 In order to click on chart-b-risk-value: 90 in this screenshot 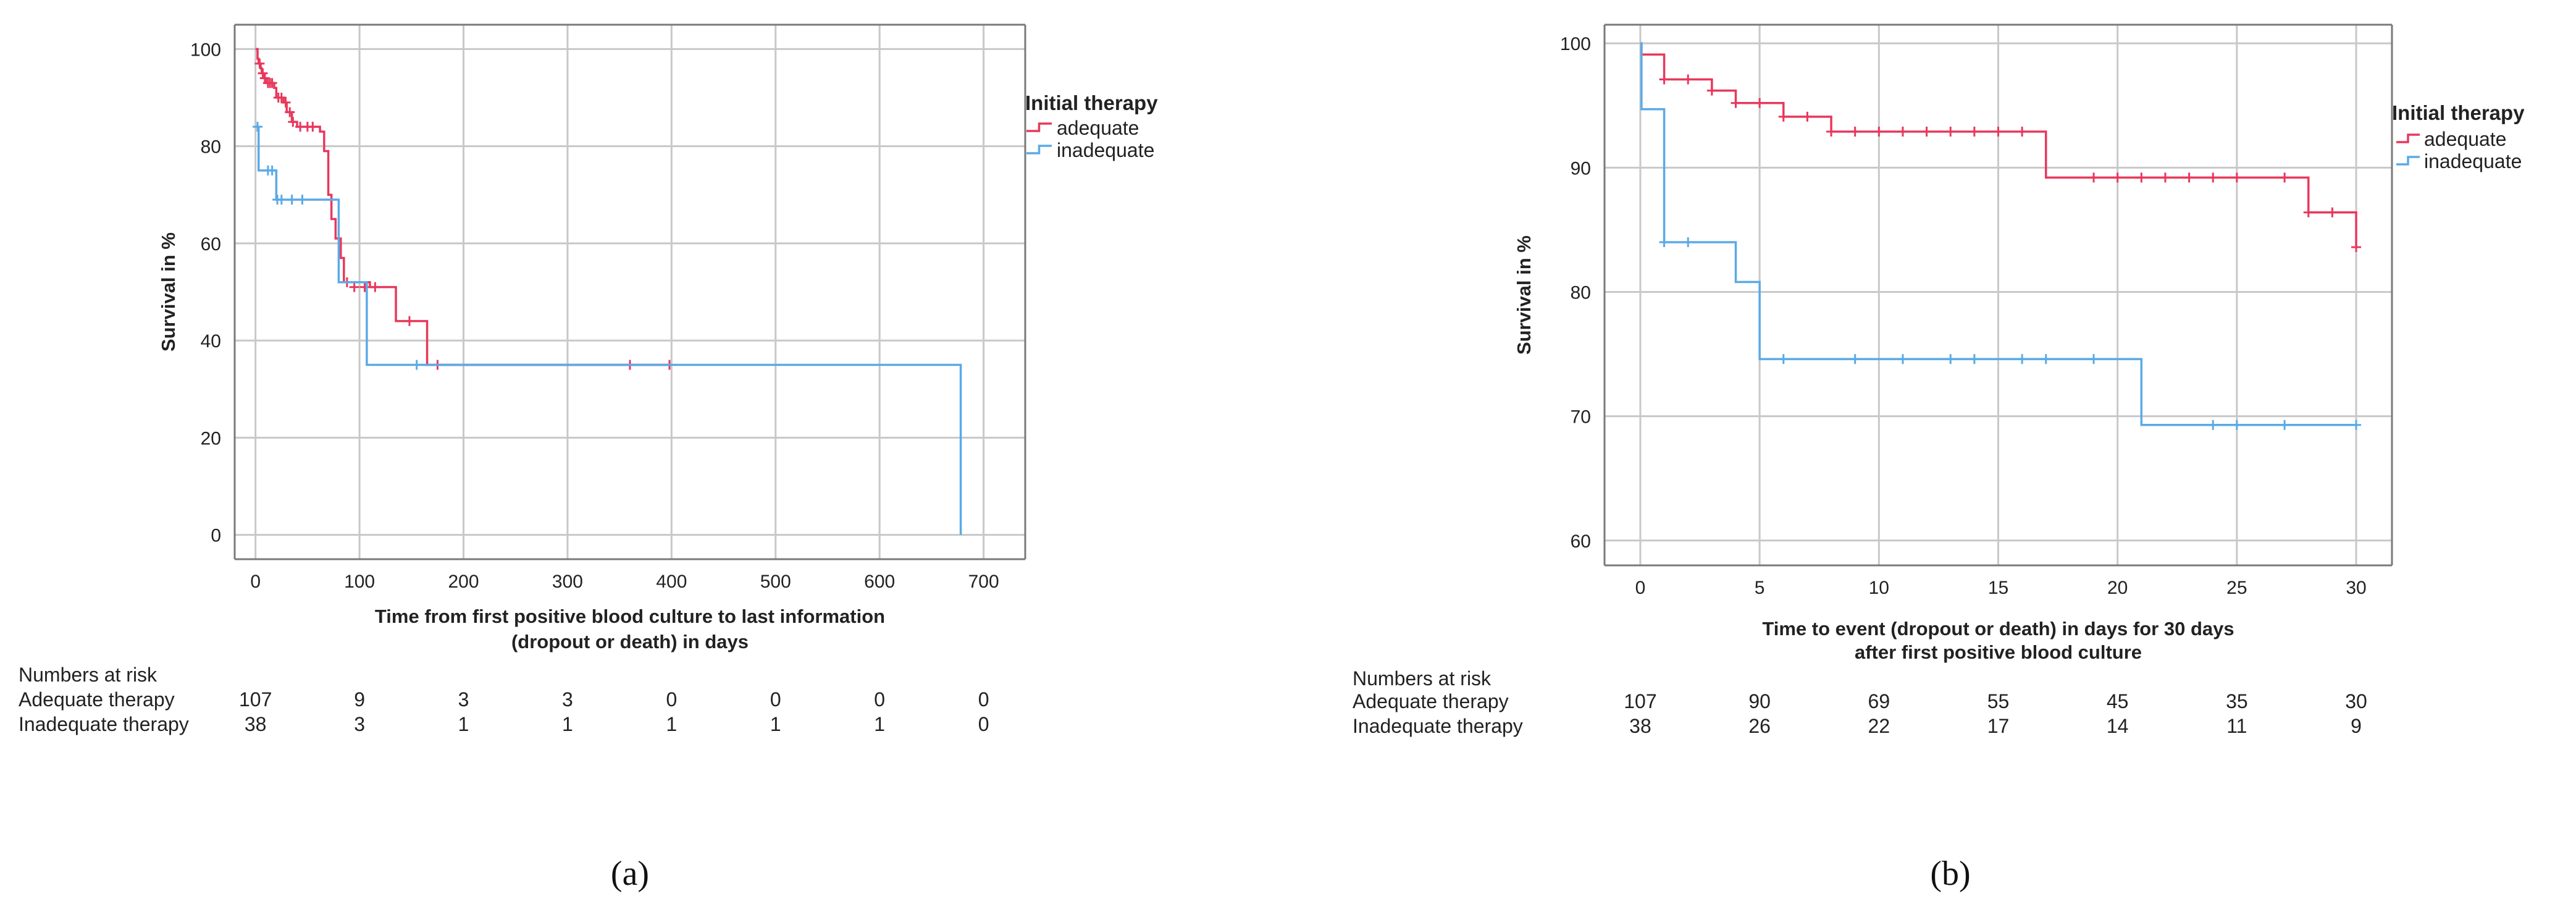, I will do `click(1759, 701)`.